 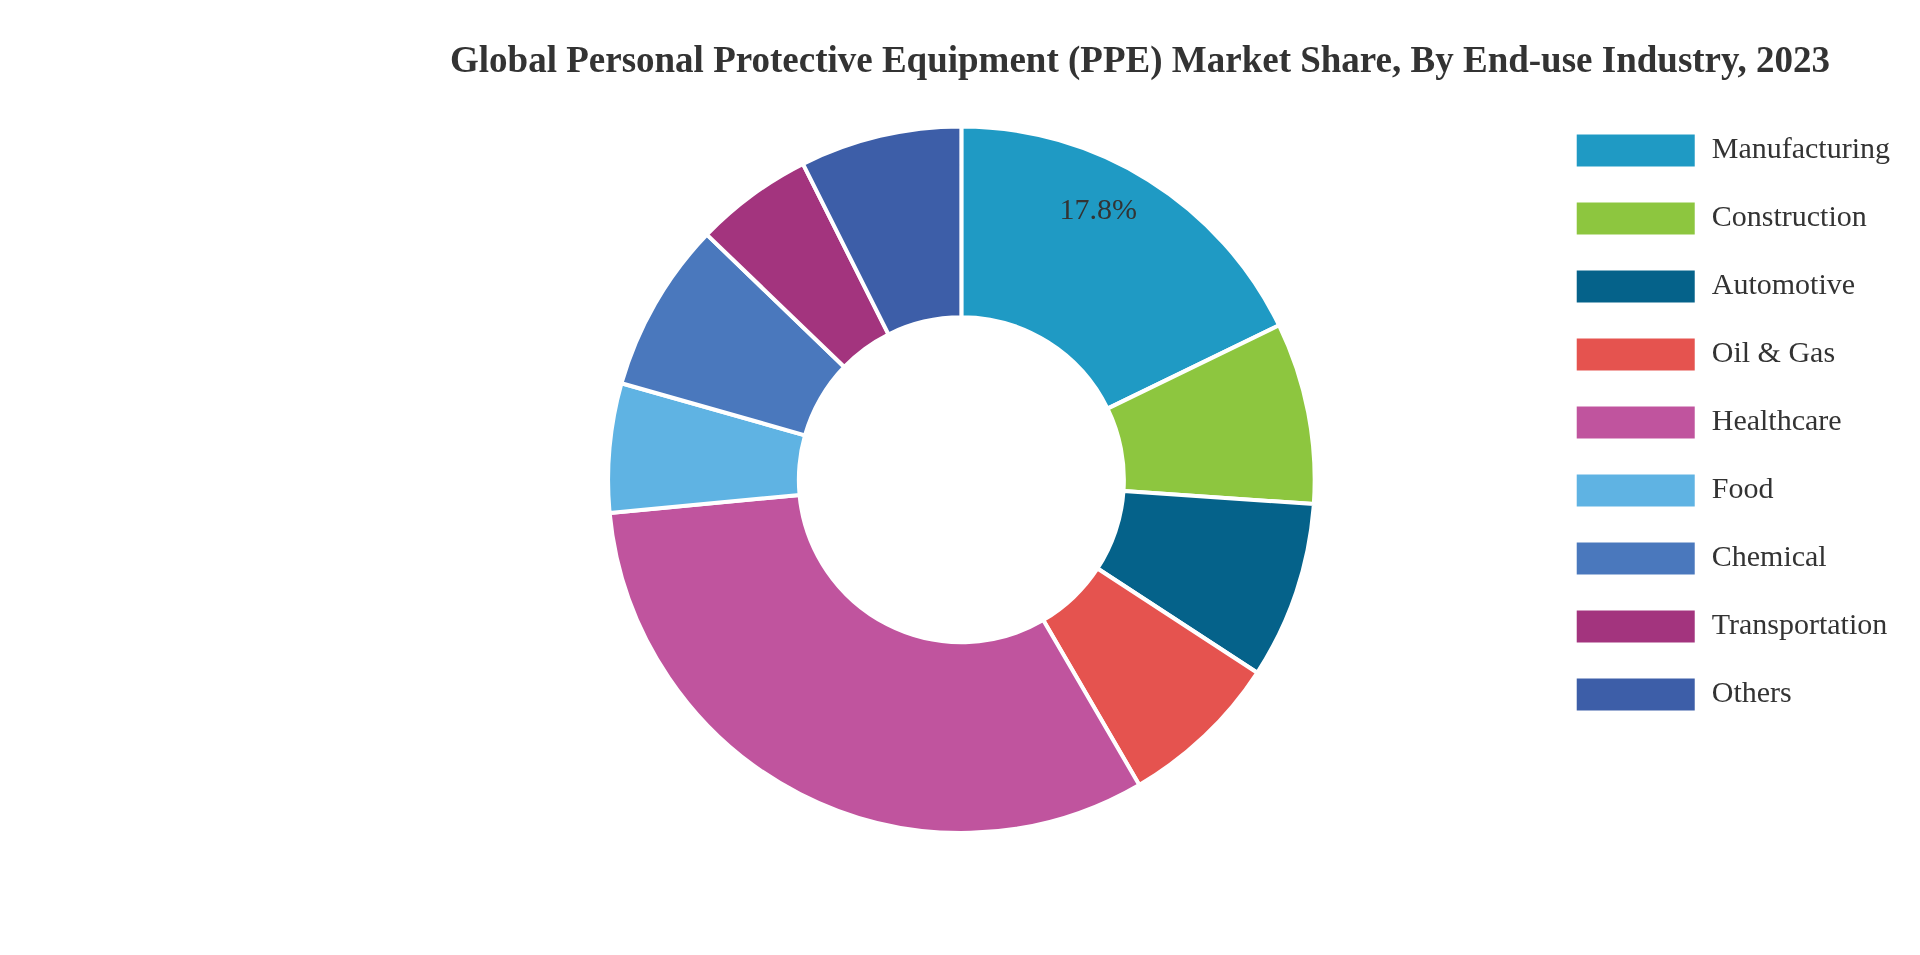 What do you see at coordinates (1801, 148) in the screenshot?
I see `legend-label: Manufacturing` at bounding box center [1801, 148].